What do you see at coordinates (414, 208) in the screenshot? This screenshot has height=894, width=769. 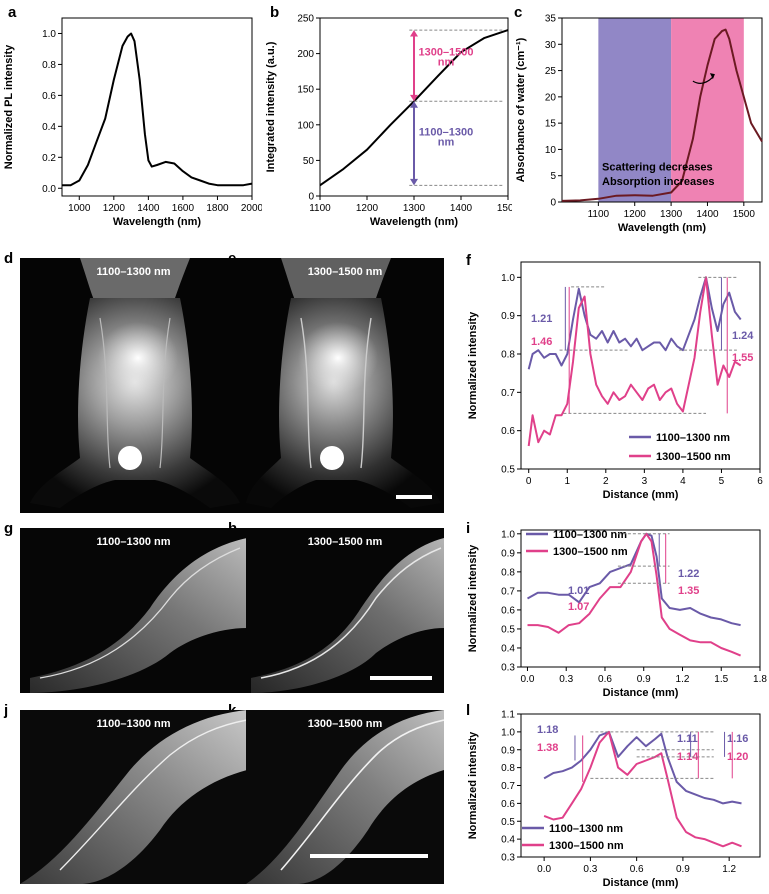 I see `x-tick-label: 1300` at bounding box center [414, 208].